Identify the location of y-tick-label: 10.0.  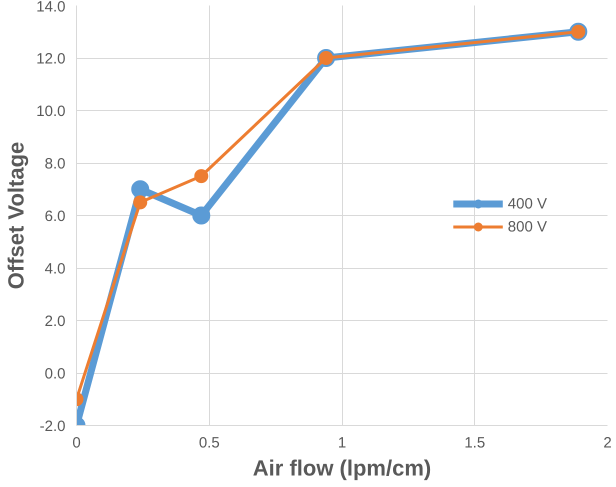
(51, 111).